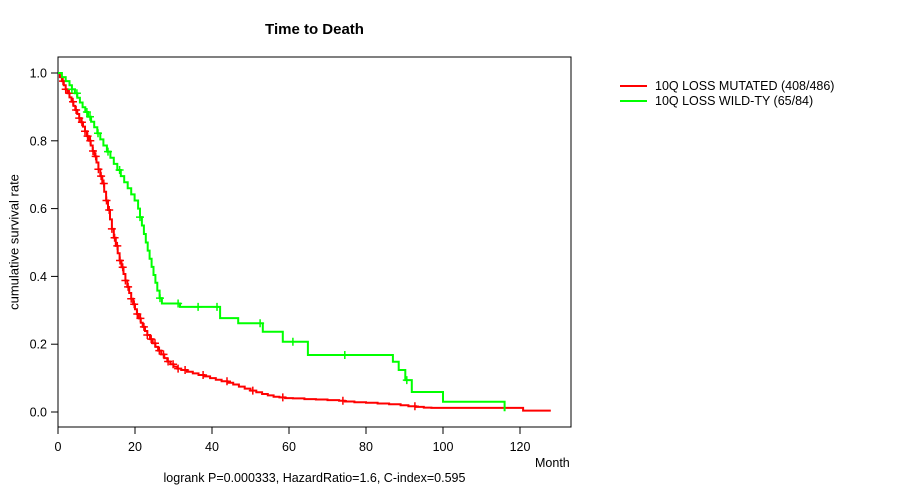 The height and width of the screenshot is (500, 900). I want to click on x-axis-tick-label: 60, so click(289, 447).